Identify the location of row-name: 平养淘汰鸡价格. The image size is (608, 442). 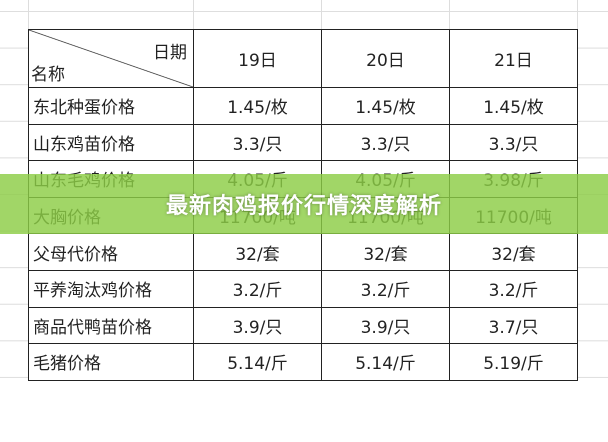
(111, 288).